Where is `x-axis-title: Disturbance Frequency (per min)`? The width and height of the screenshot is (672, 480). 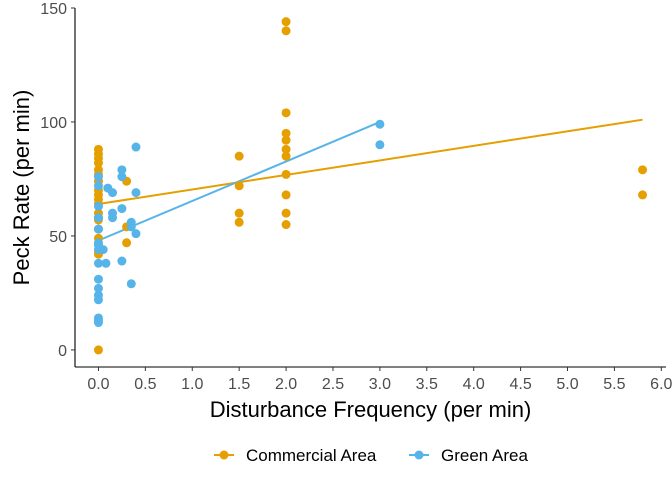
x-axis-title: Disturbance Frequency (per min) is located at coordinates (371, 409).